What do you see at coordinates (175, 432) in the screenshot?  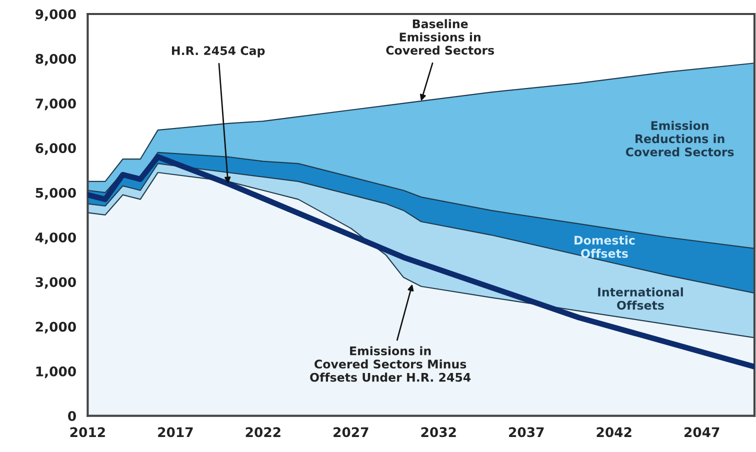 I see `x-tick-label: 2017` at bounding box center [175, 432].